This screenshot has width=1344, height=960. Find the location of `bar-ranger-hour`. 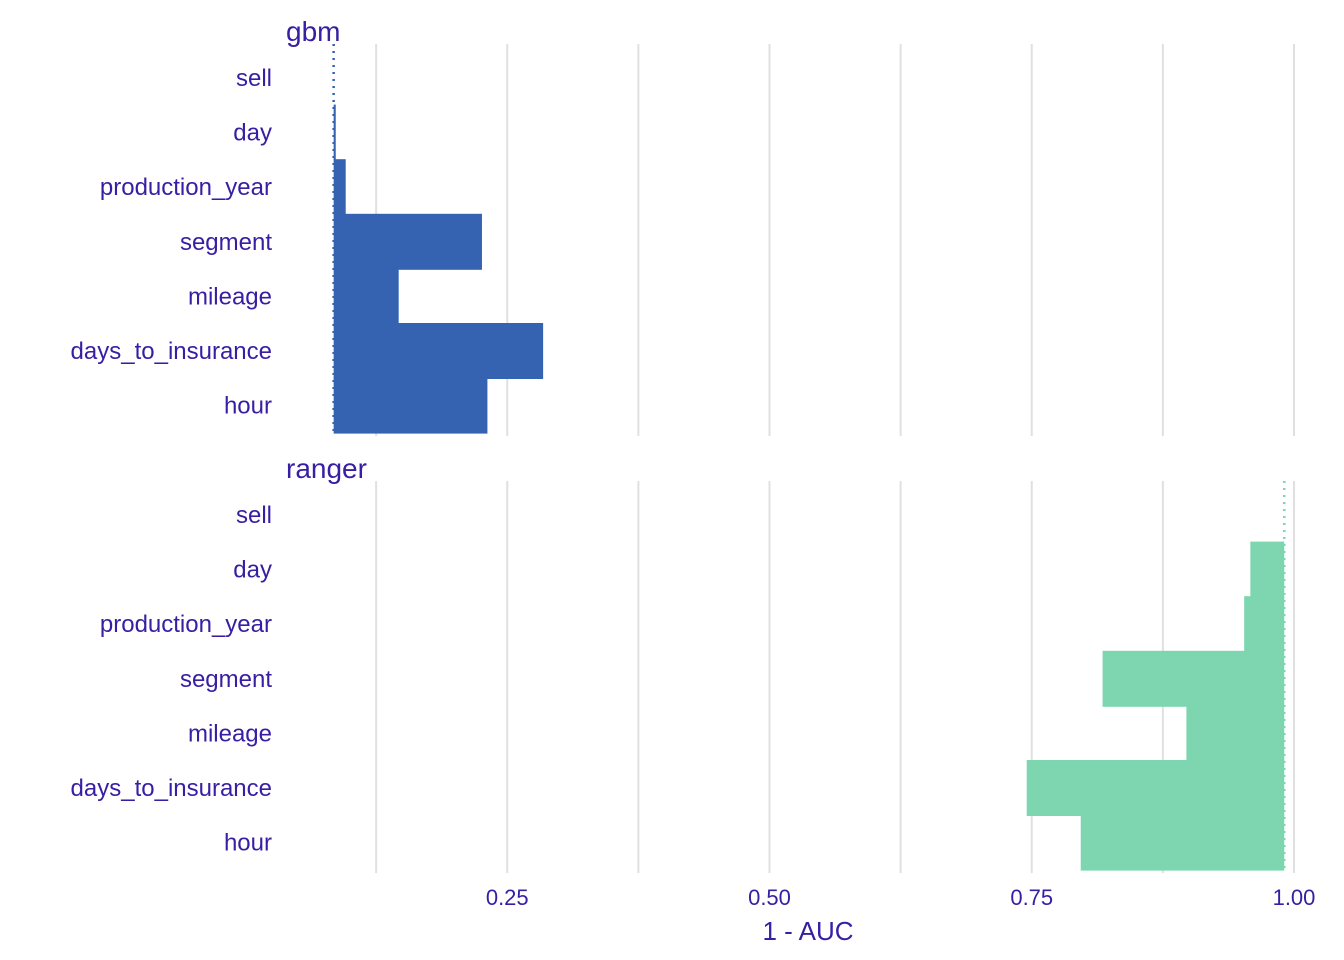

bar-ranger-hour is located at coordinates (1182, 842).